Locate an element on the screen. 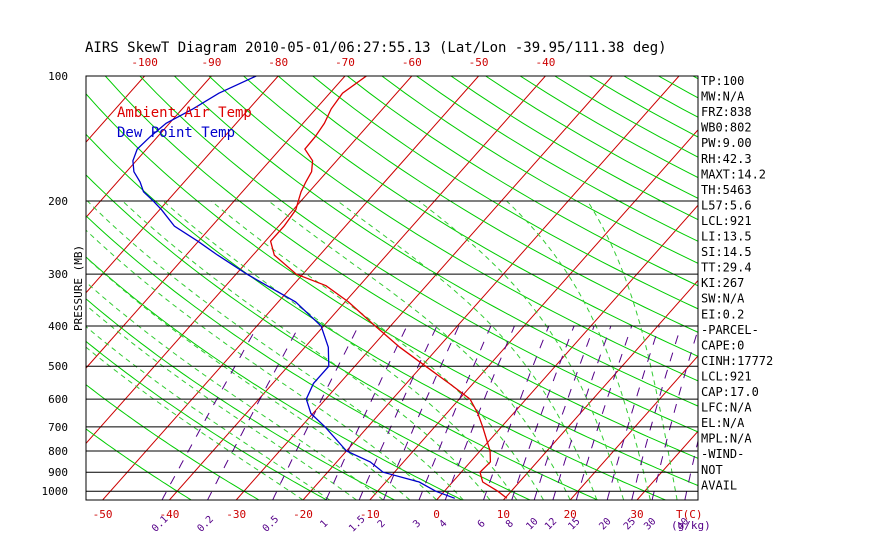 The height and width of the screenshot is (560, 870). x-axis-unit-label: T(C) is located at coordinates (689, 514).